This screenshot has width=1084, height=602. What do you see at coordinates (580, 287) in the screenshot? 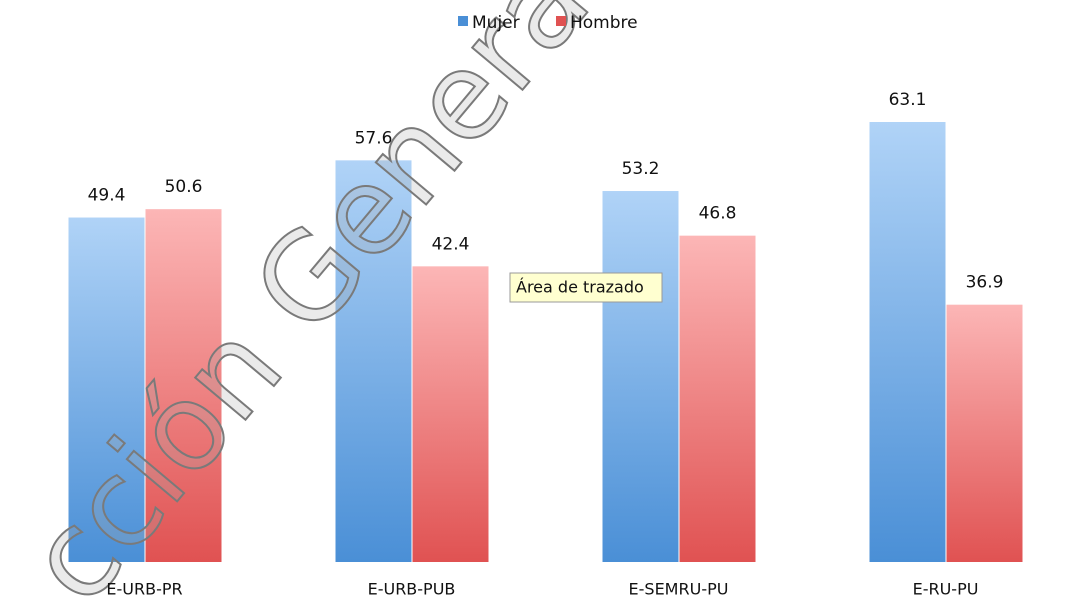
I see `tooltip-text: Área de trazado` at bounding box center [580, 287].